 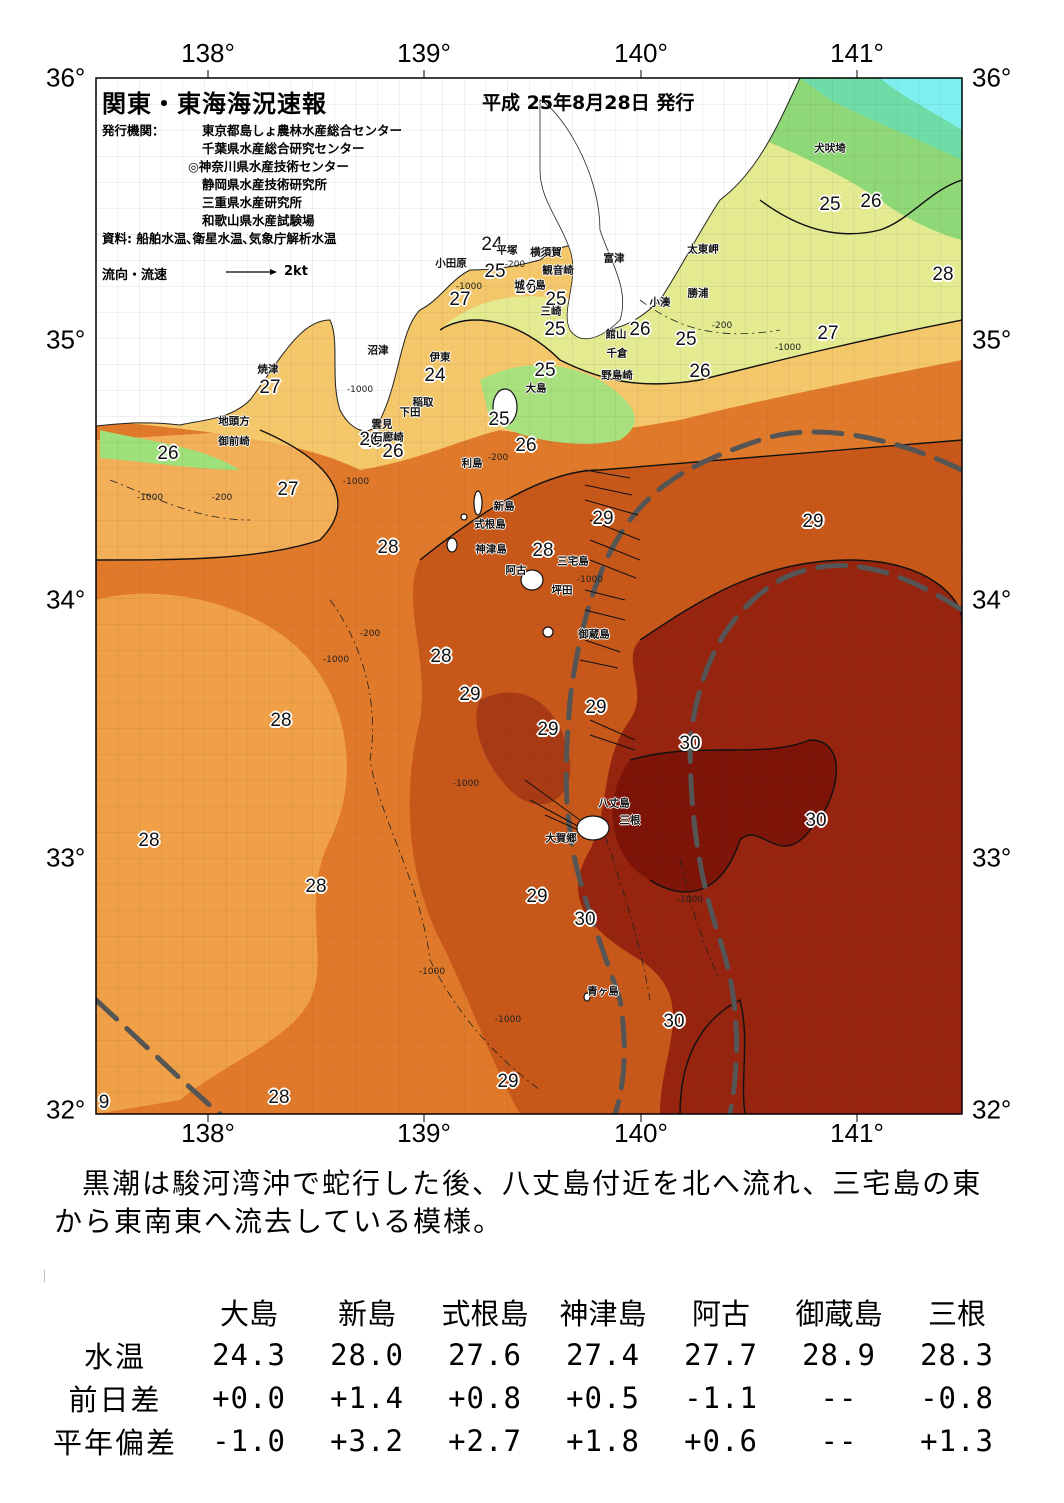 I want to click on issuer-2: 千葉県水産総合研究センター, so click(x=283, y=148).